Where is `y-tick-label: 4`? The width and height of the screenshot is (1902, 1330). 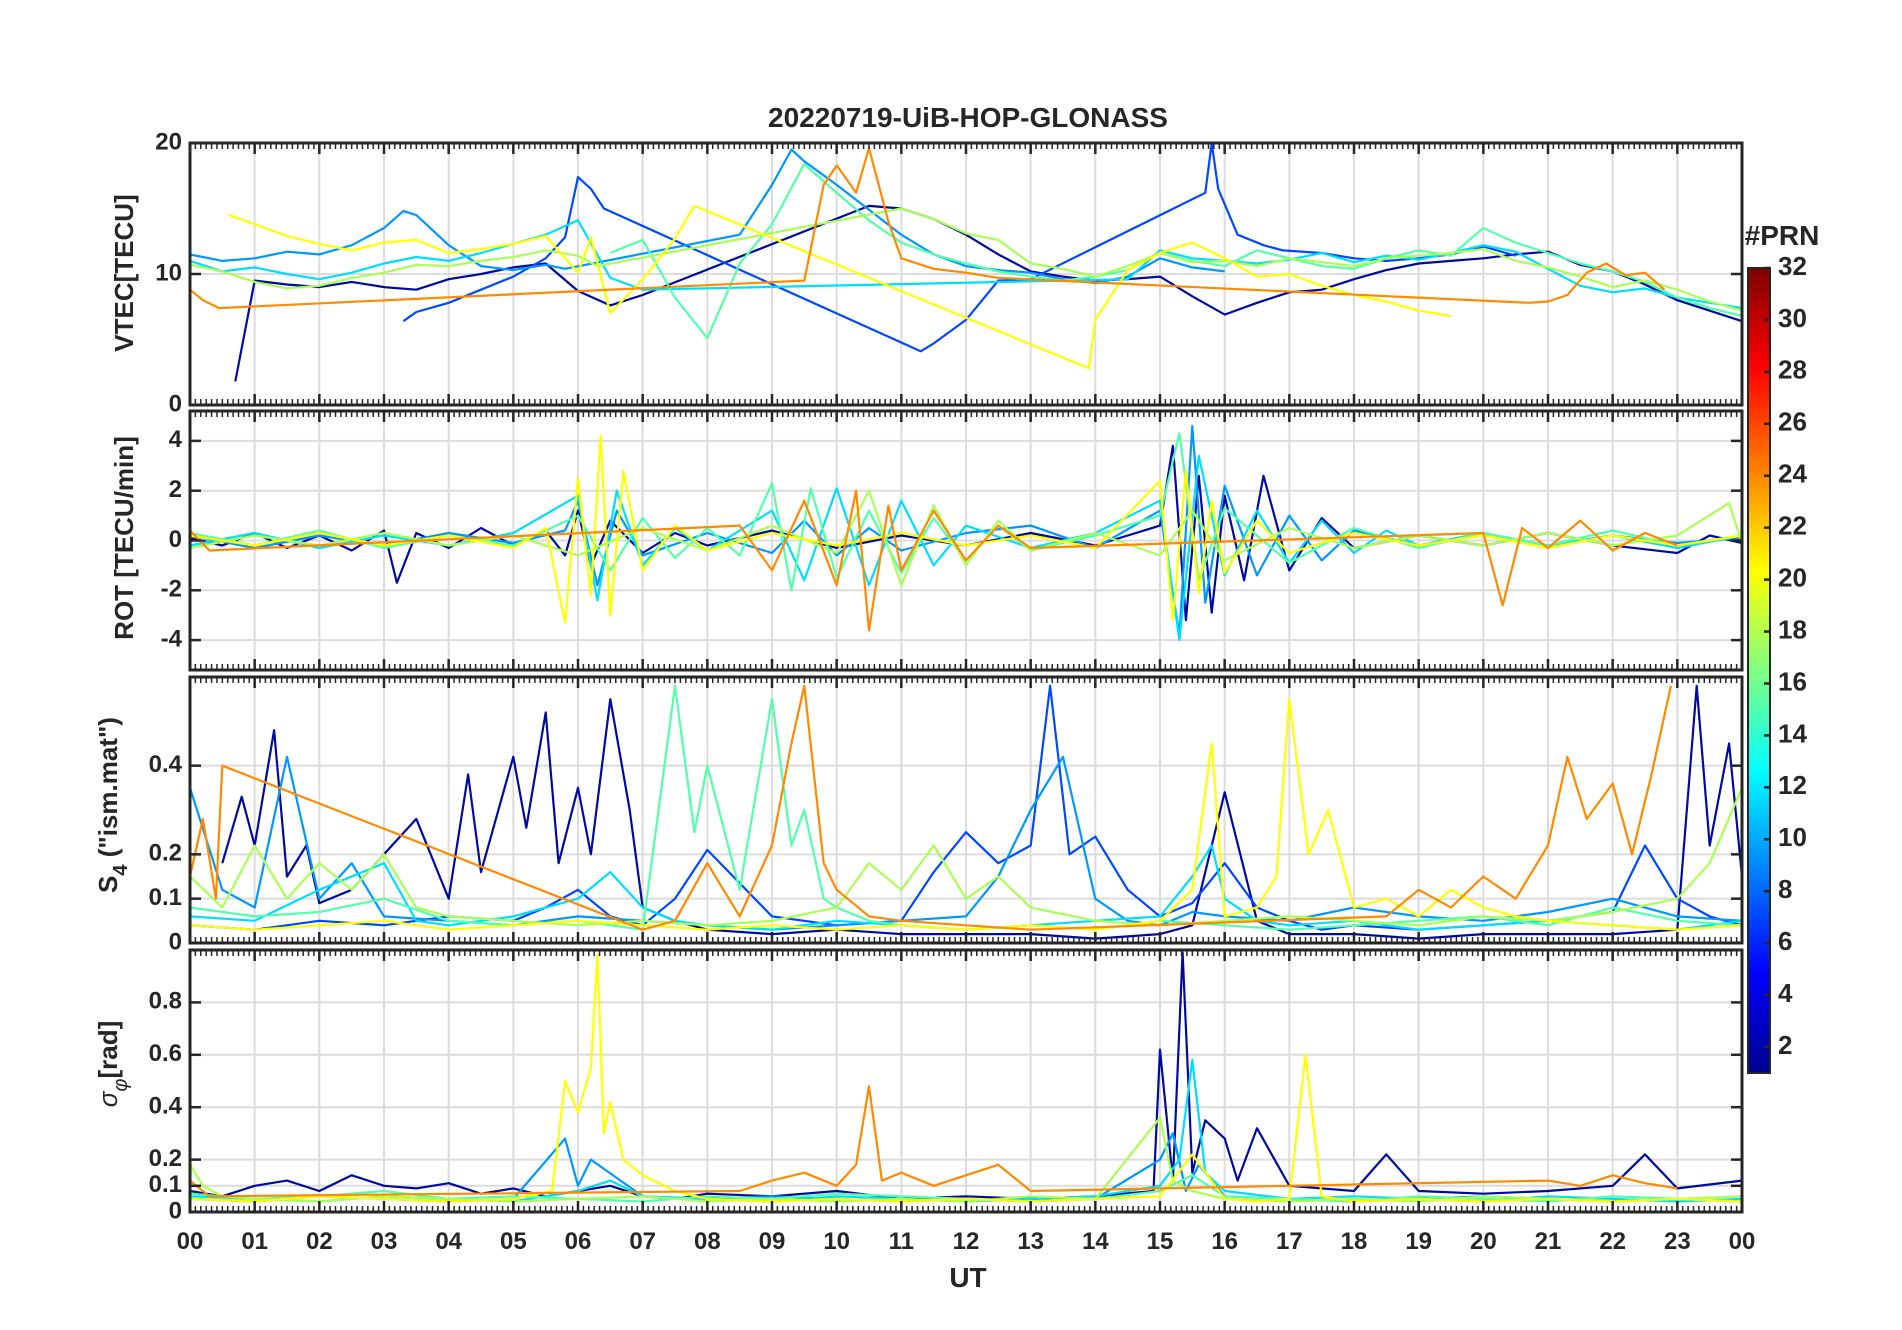 y-tick-label: 4 is located at coordinates (176, 439).